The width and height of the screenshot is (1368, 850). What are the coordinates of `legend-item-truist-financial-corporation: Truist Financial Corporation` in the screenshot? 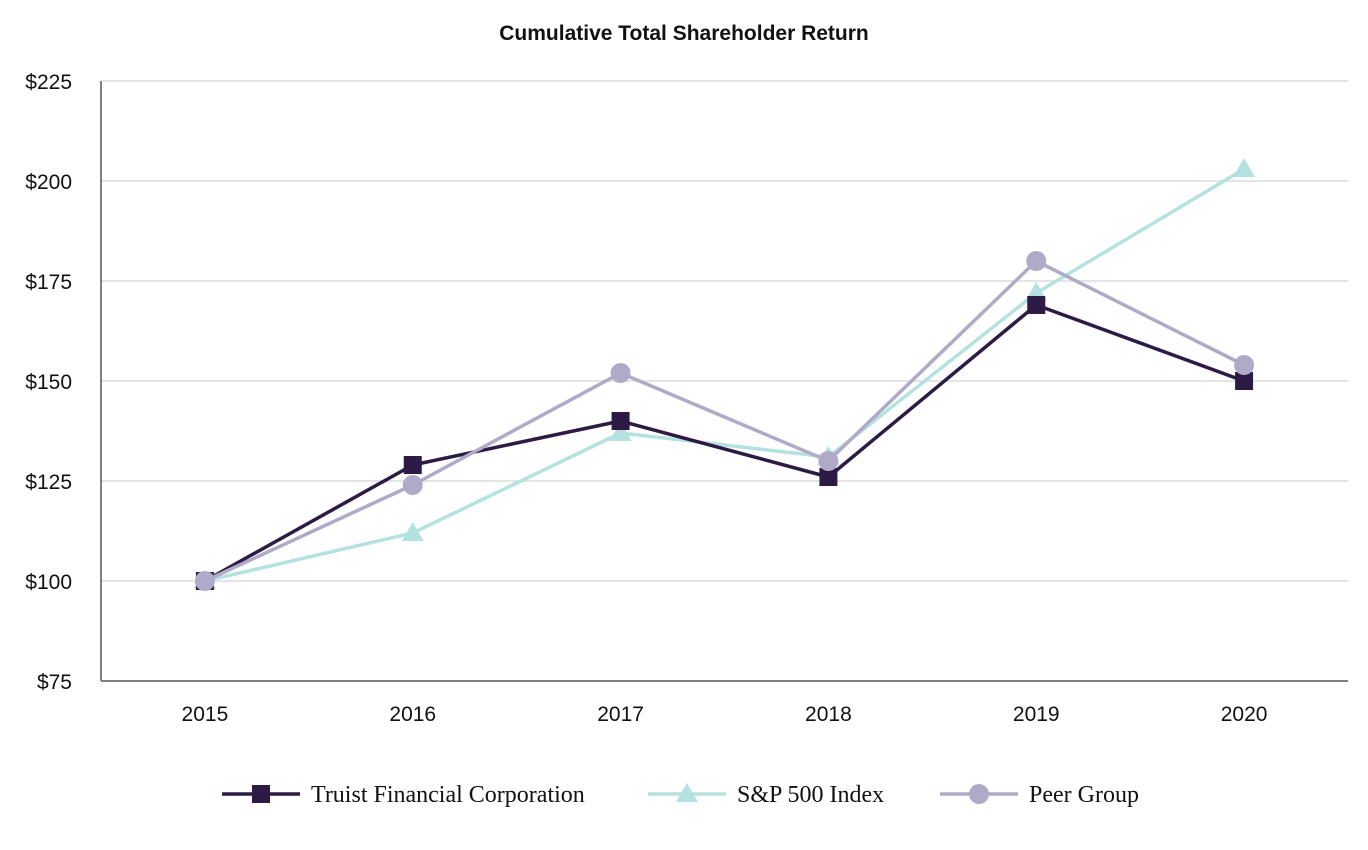 It's located at (403, 795).